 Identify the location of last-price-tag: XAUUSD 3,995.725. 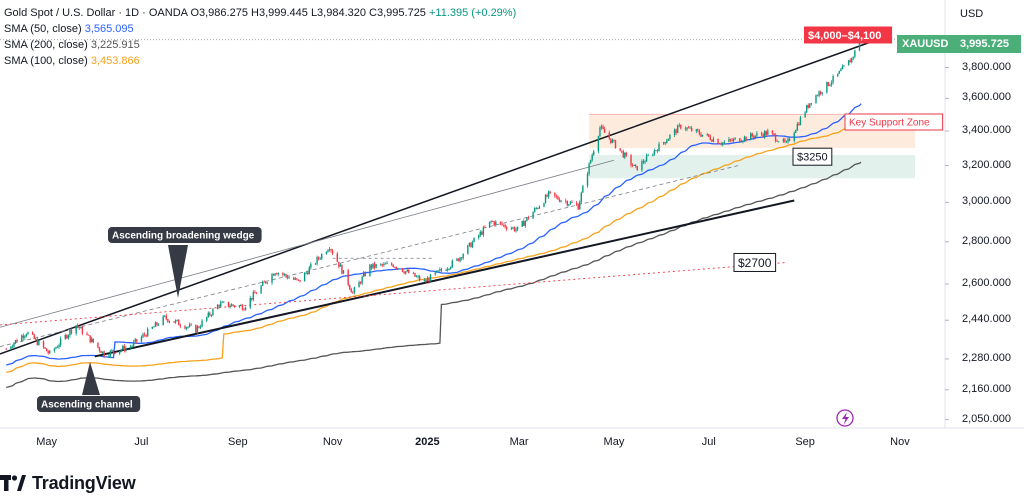
(959, 44).